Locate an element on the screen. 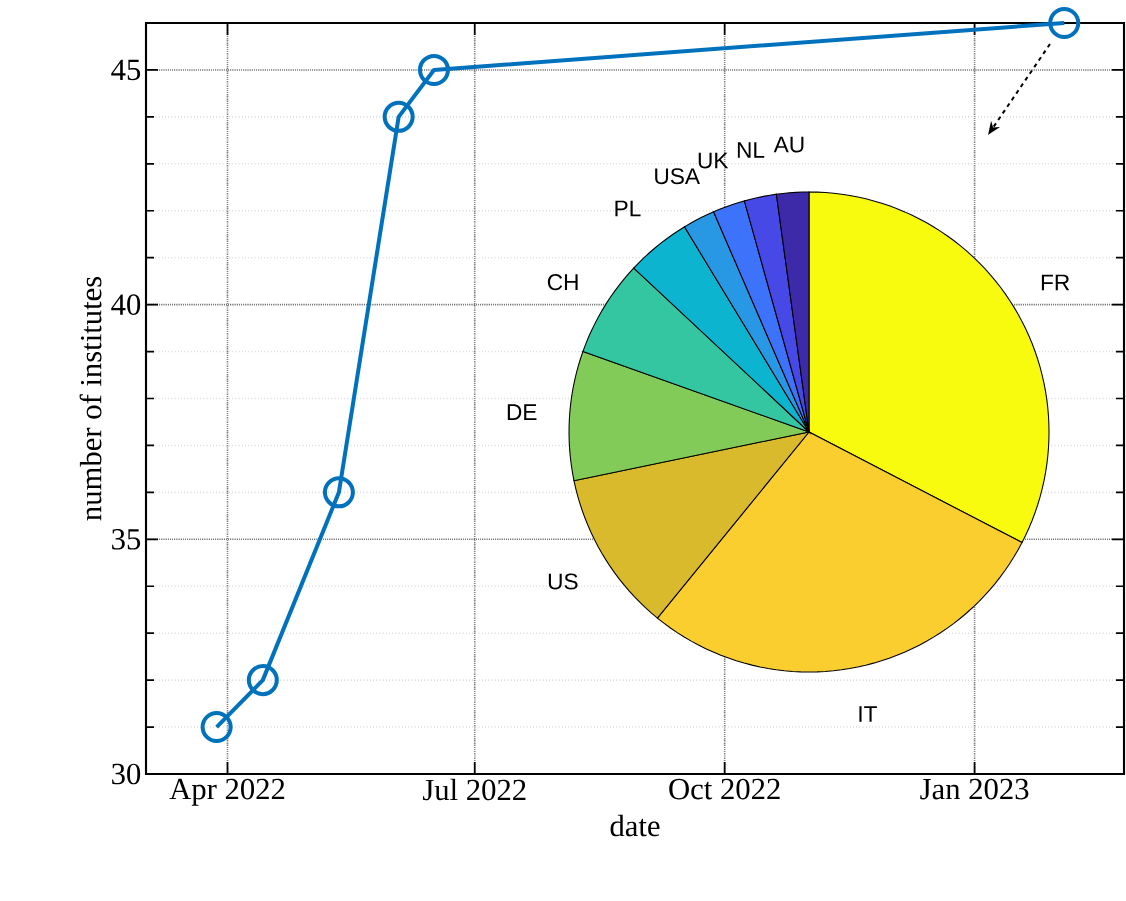 This screenshot has height=901, width=1126. y-axis-title: number of institutes is located at coordinates (90, 398).